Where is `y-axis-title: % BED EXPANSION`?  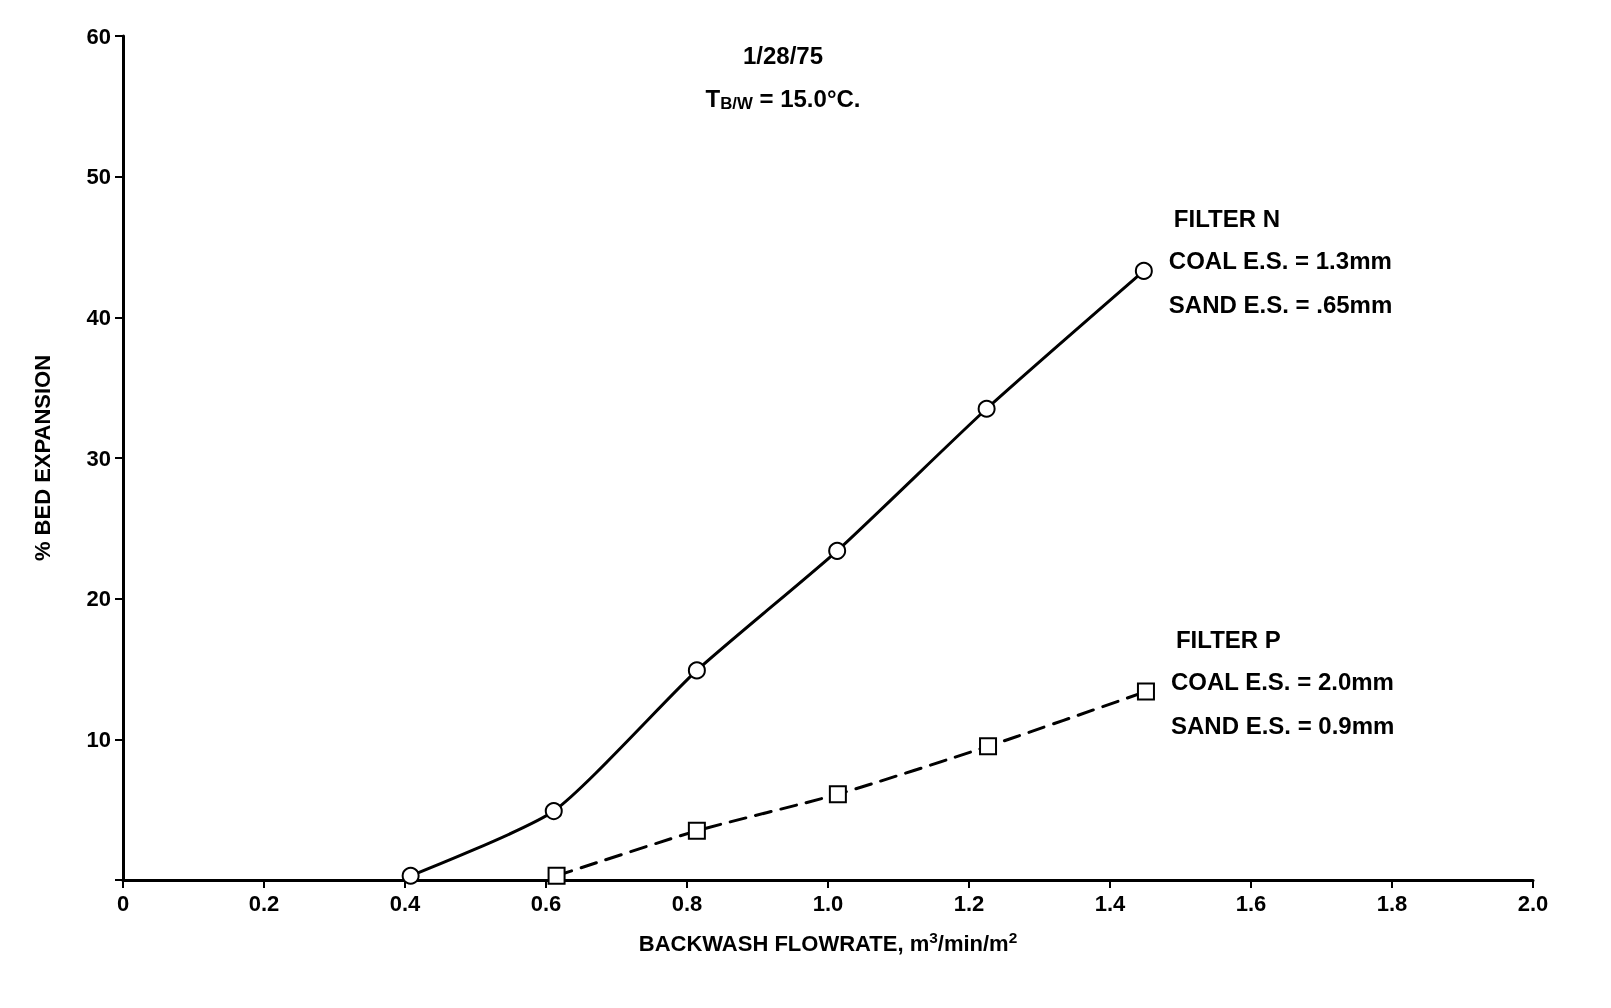
y-axis-title: % BED EXPANSION is located at coordinates (42, 458).